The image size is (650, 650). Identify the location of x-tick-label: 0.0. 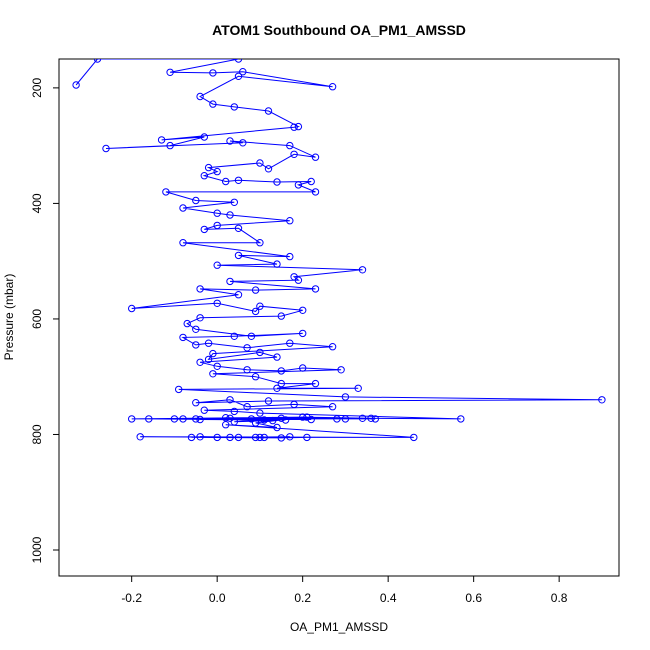
(217, 598).